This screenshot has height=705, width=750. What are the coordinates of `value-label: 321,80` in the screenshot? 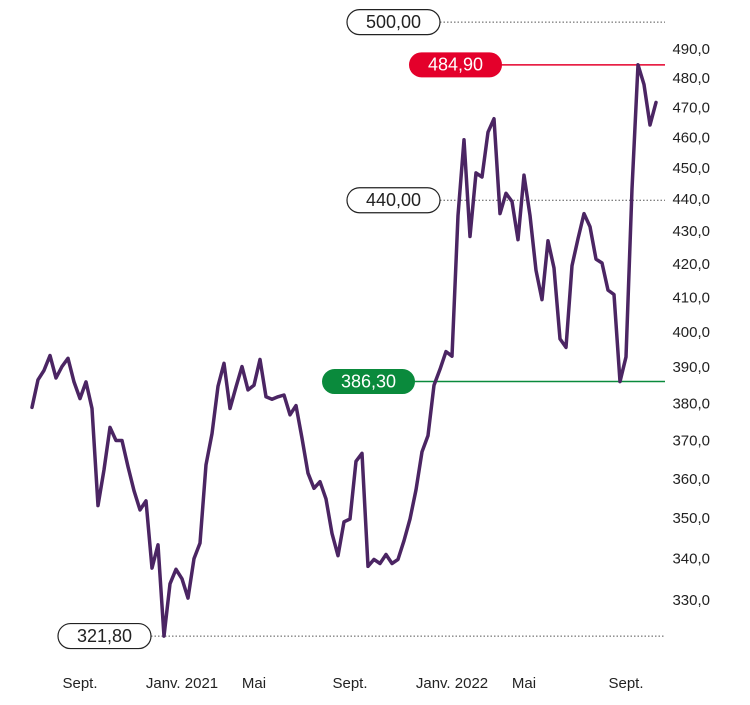 It's located at (104, 636).